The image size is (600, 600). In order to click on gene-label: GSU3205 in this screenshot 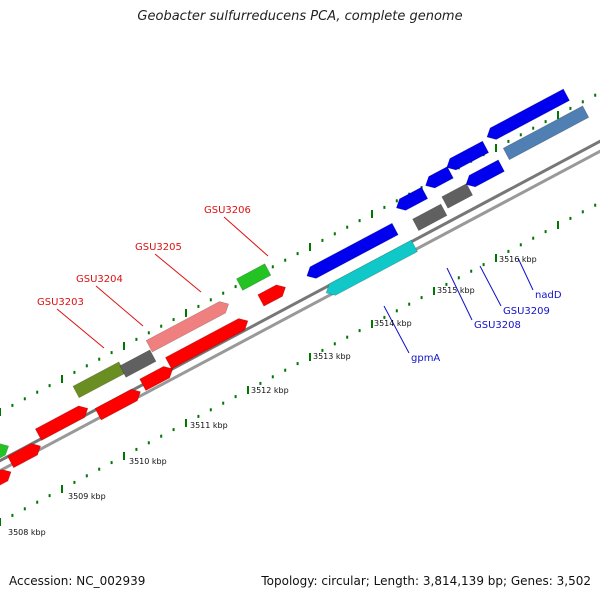, I will do `click(158, 247)`.